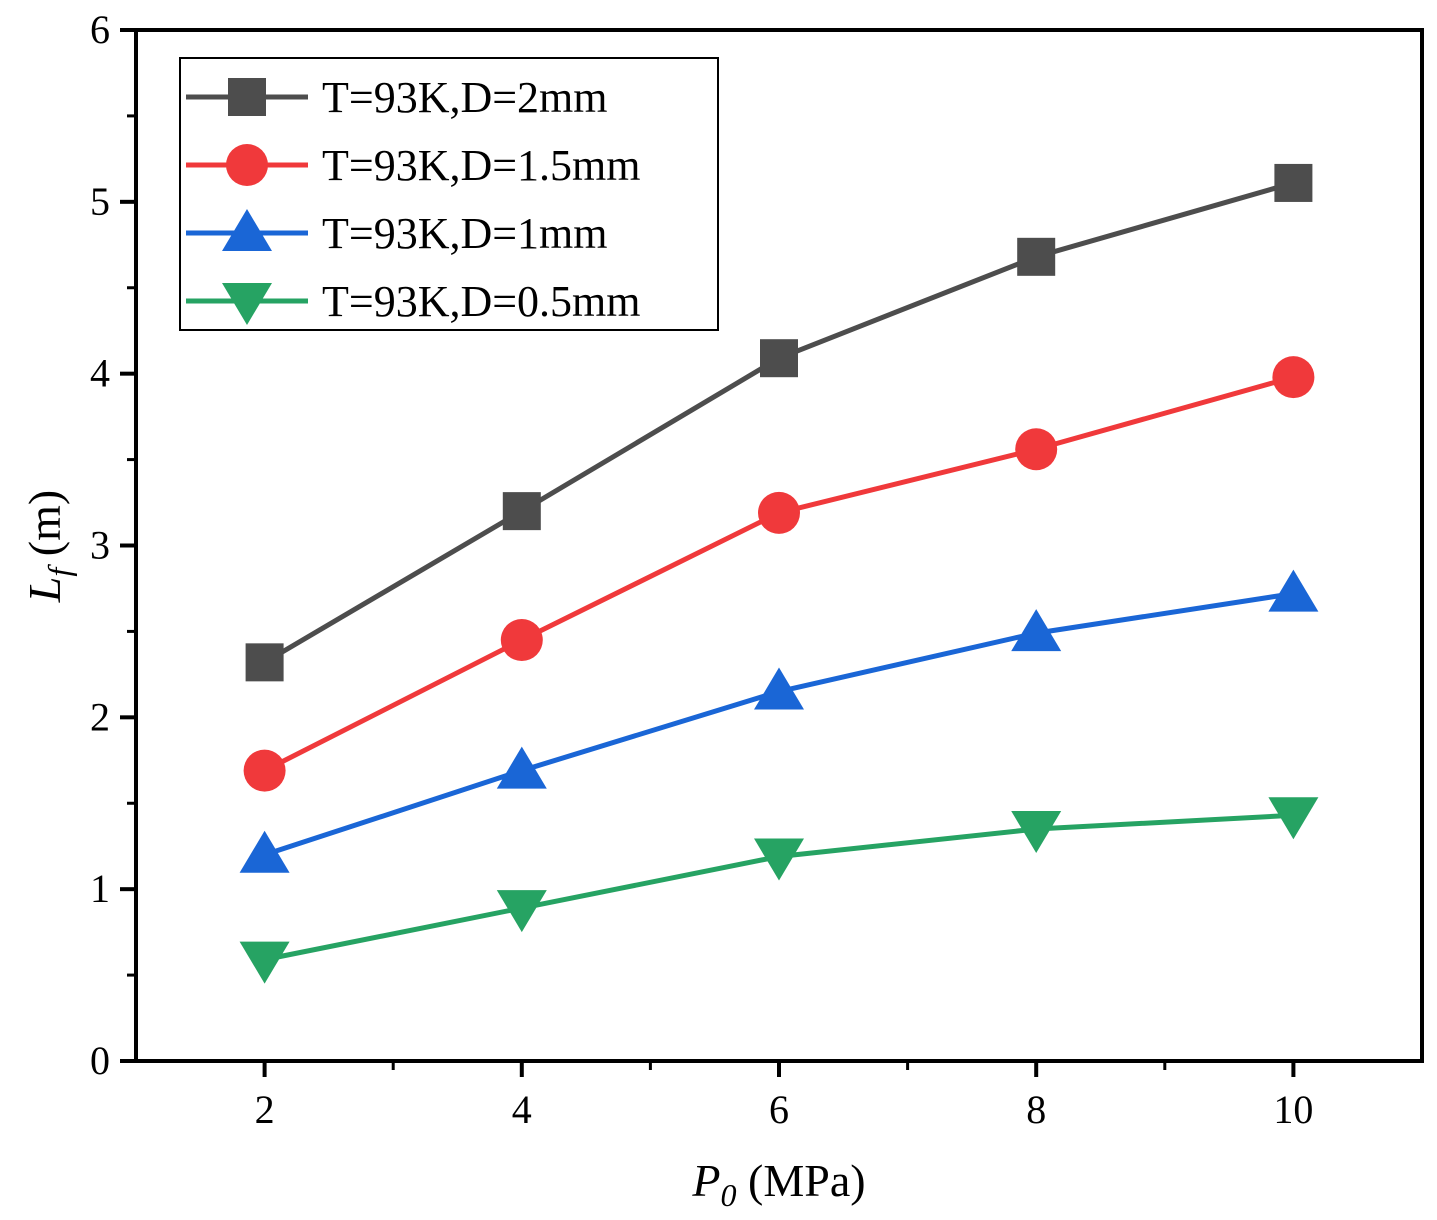 This screenshot has width=1437, height=1220. Describe the element at coordinates (465, 233) in the screenshot. I see `legend-label: T=93K,D=1mm` at that location.